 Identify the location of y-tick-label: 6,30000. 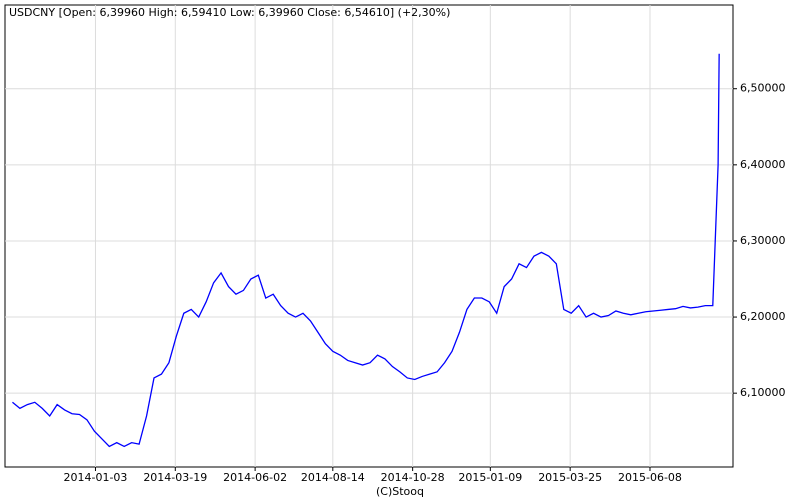
(763, 240).